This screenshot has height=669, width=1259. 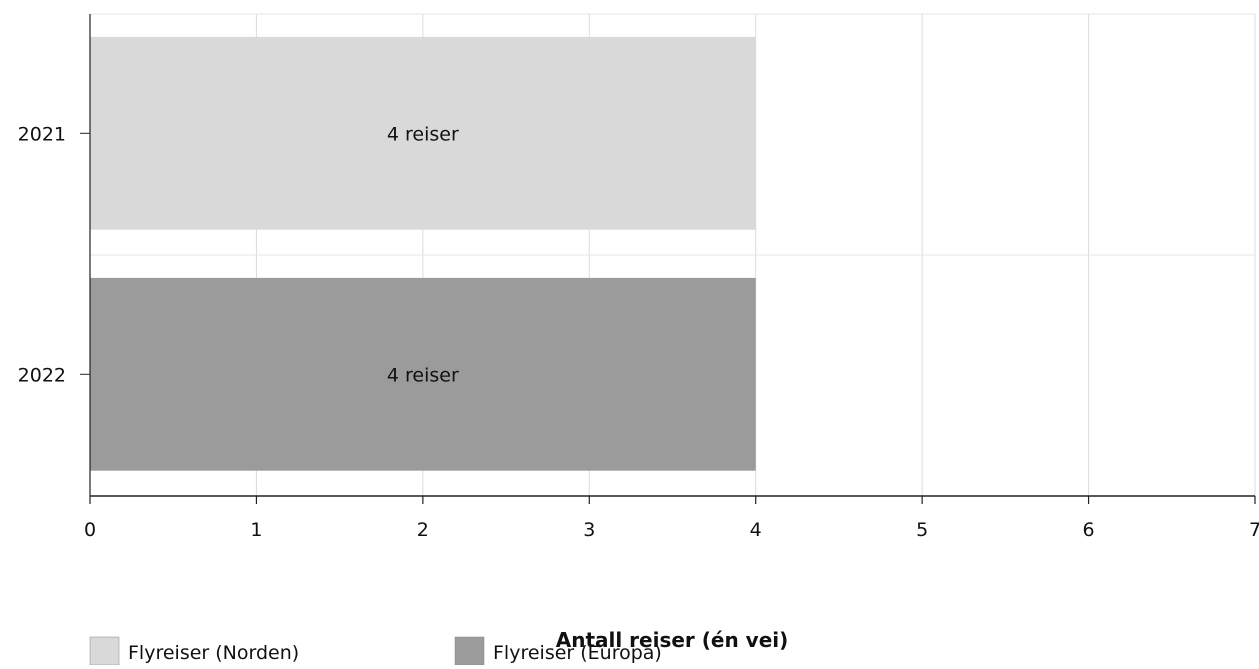 I want to click on y-tick-label-2022: 2022, so click(x=42, y=375).